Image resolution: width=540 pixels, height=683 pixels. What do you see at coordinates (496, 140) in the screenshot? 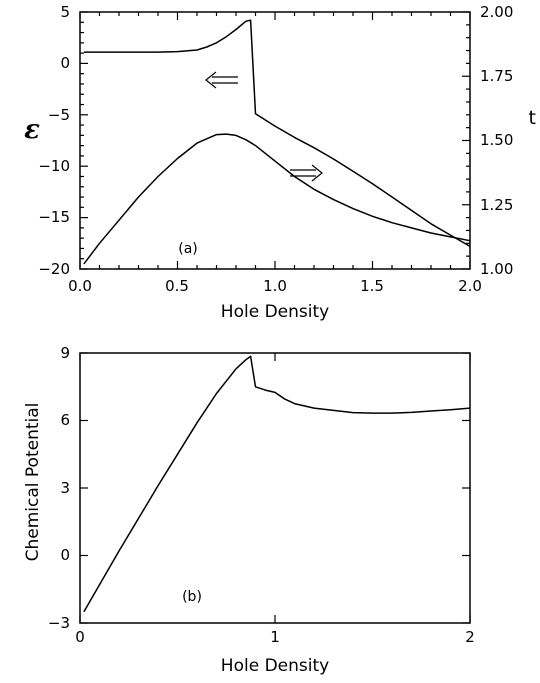
I see `y-right-tick-label: 1.50` at bounding box center [496, 140].